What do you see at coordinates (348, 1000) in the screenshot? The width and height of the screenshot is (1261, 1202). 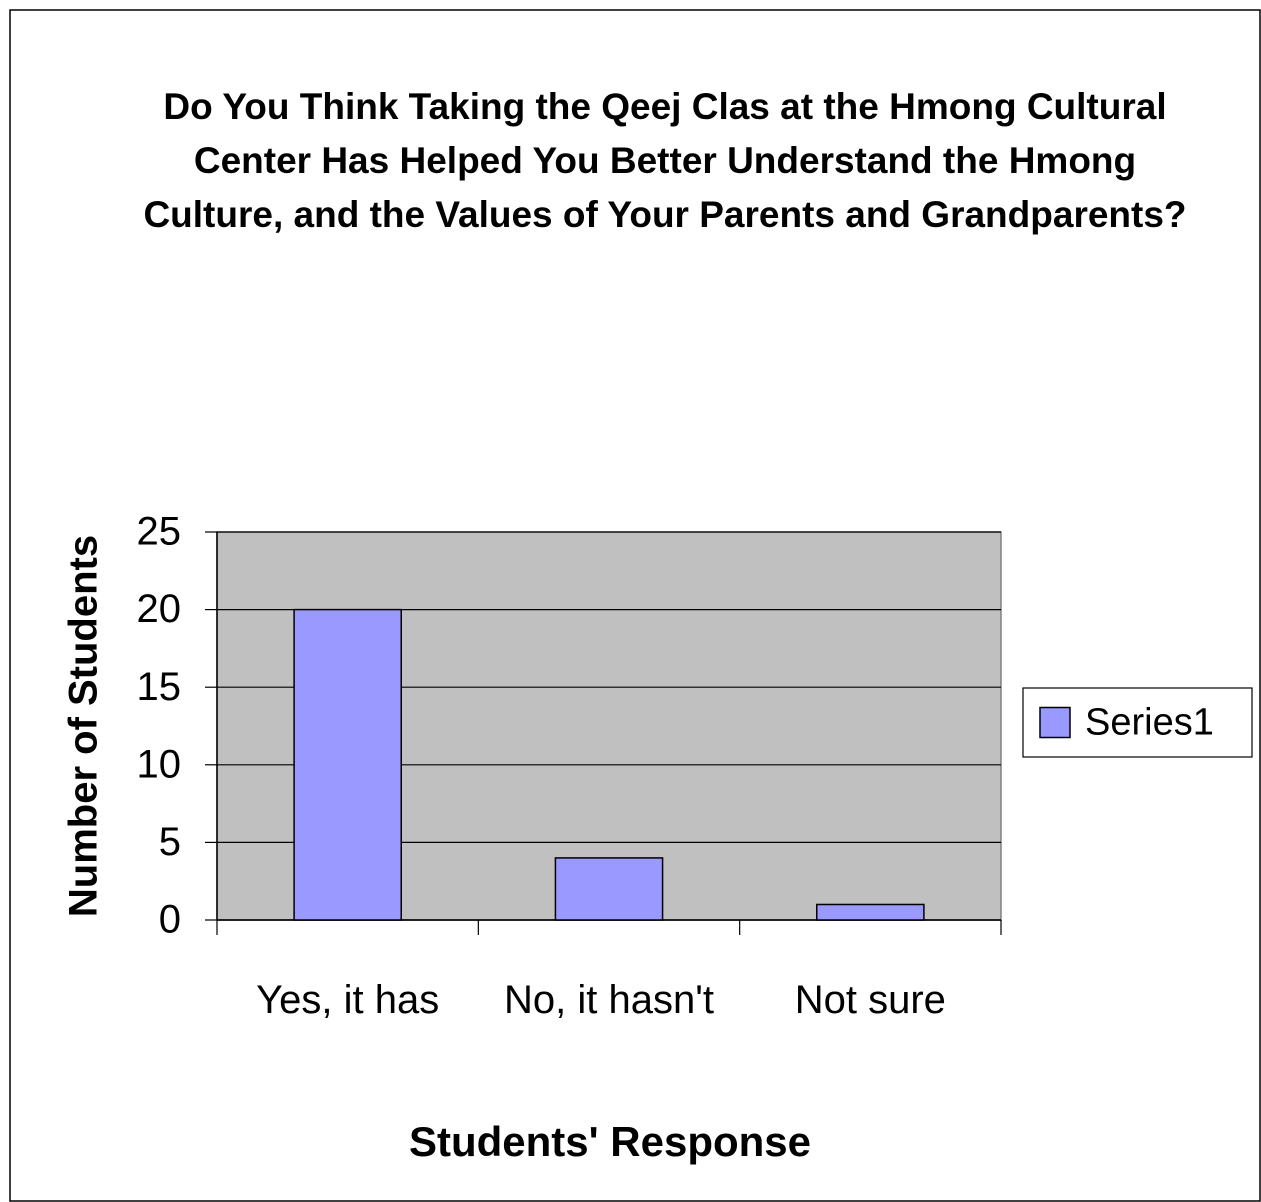 I see `x-tick-label: Yes, it has` at bounding box center [348, 1000].